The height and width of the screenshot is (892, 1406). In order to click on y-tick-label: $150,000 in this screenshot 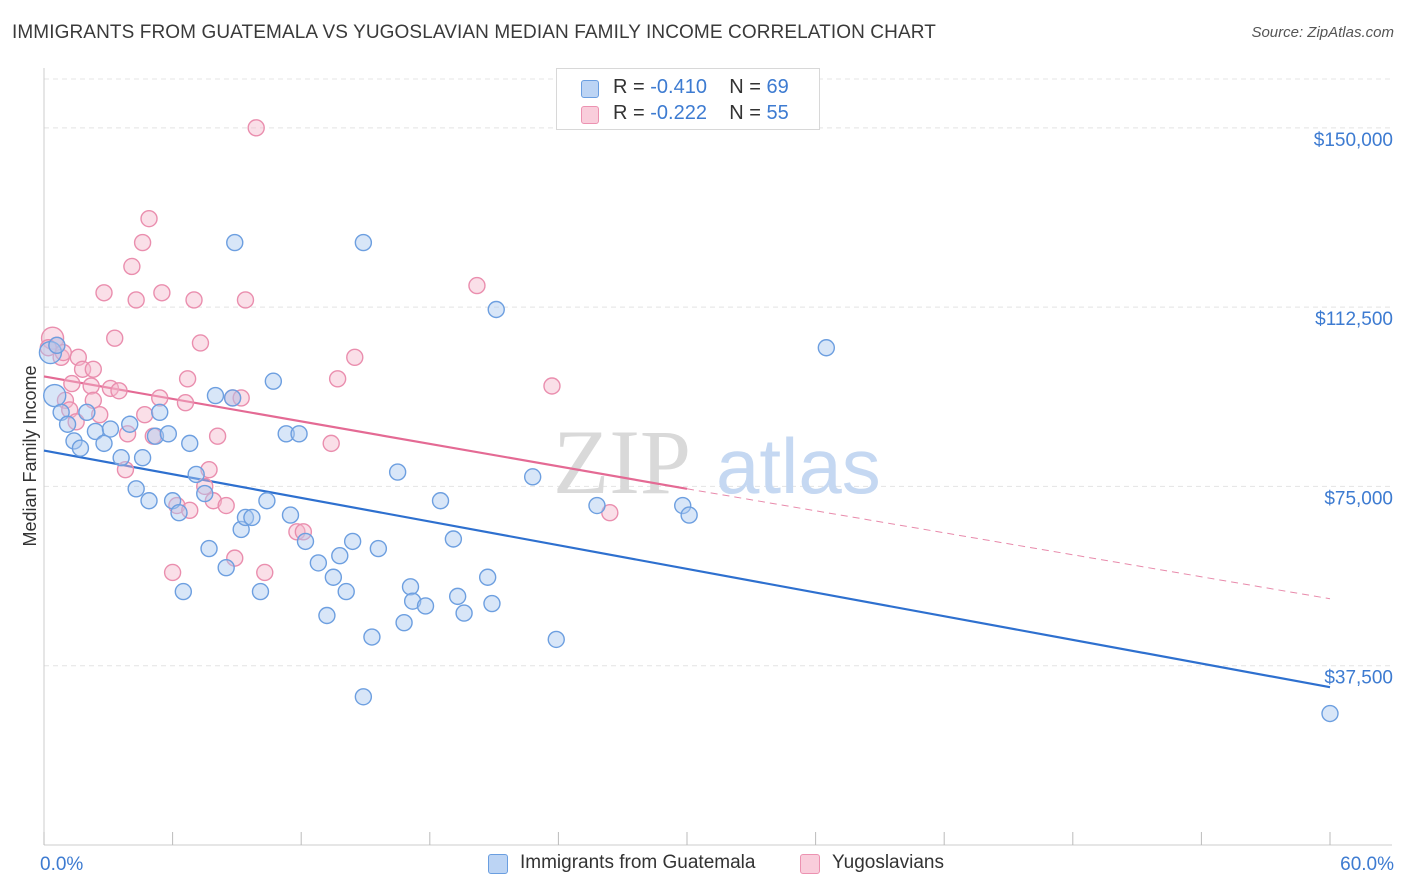, I will do `click(1353, 140)`.